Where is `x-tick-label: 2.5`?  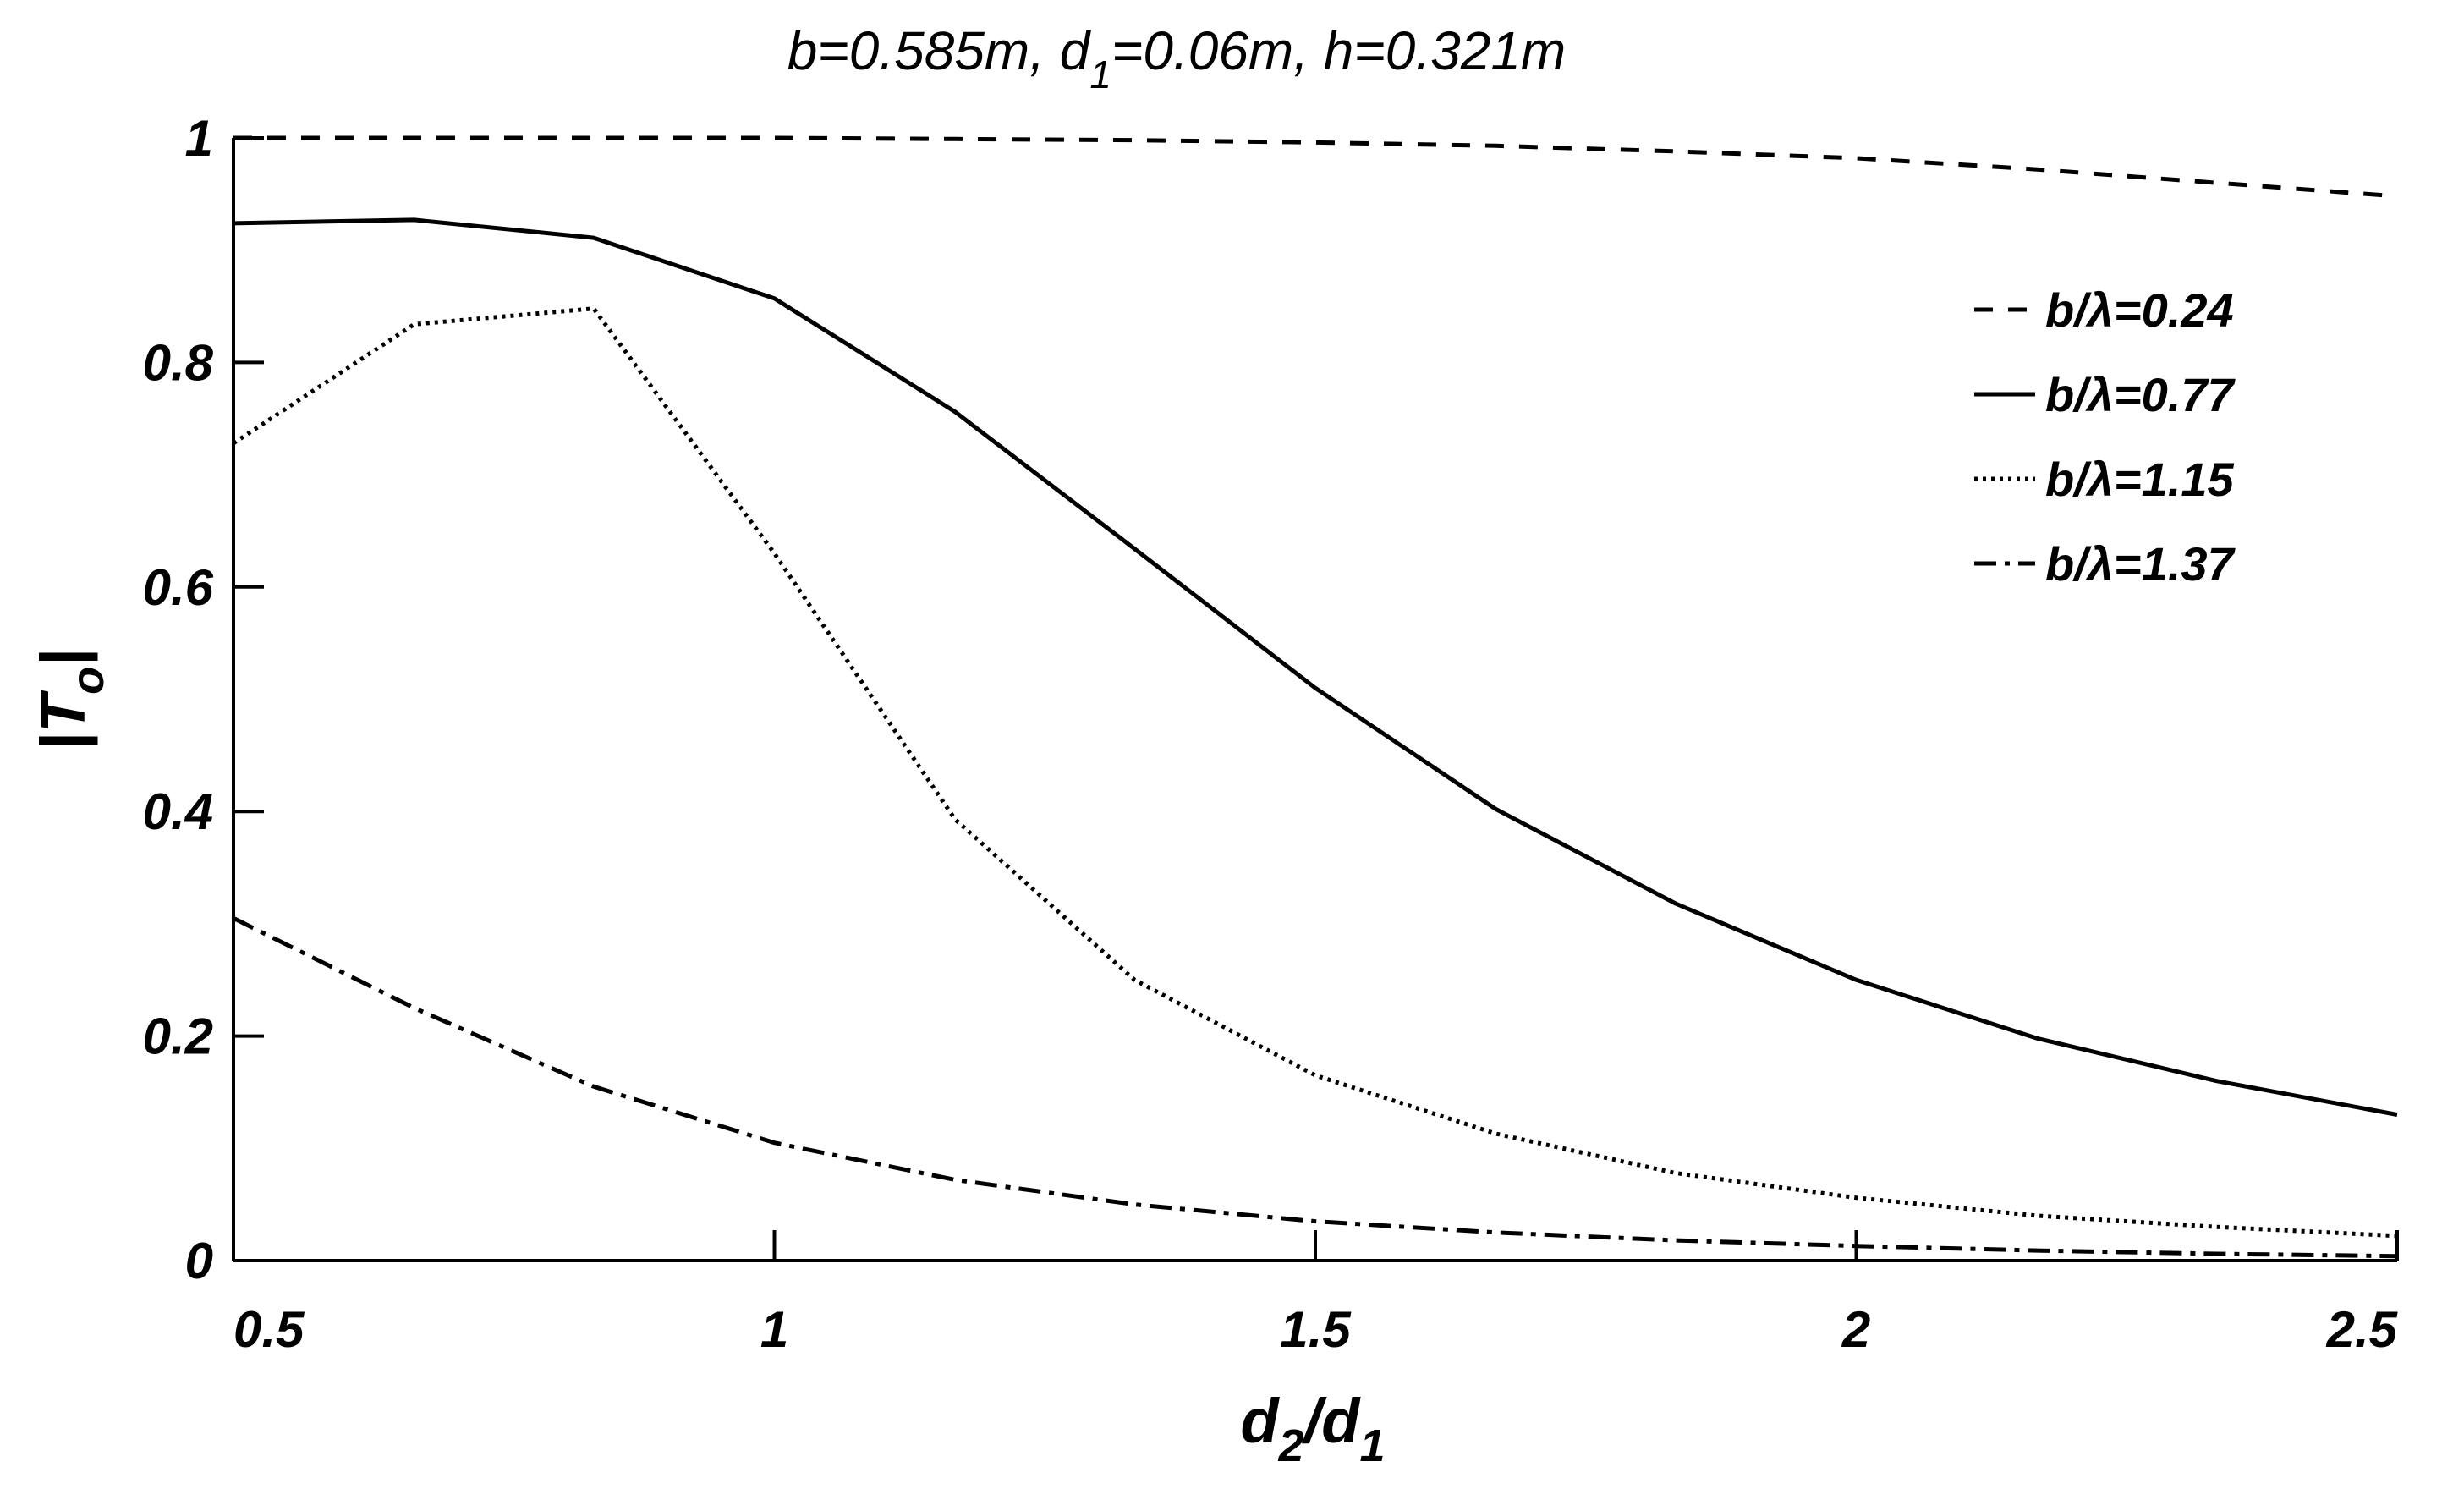 x-tick-label: 2.5 is located at coordinates (2363, 1329).